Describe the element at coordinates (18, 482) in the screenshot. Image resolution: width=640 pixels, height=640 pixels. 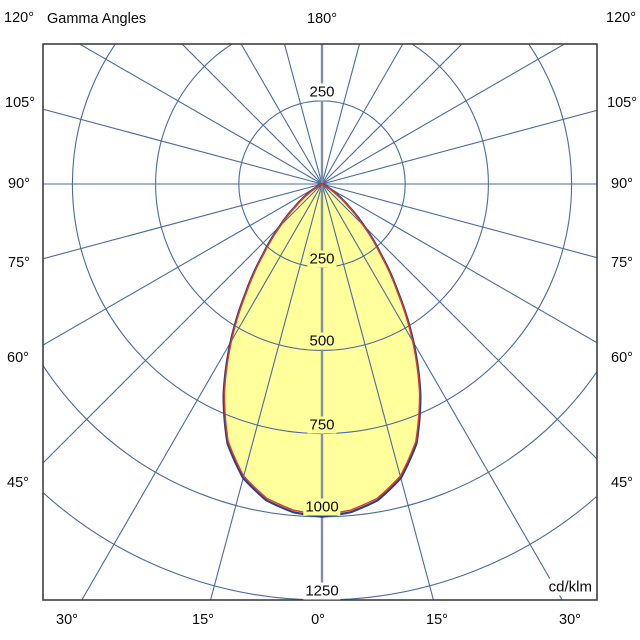
I see `angle-label-45-left: 45°` at that location.